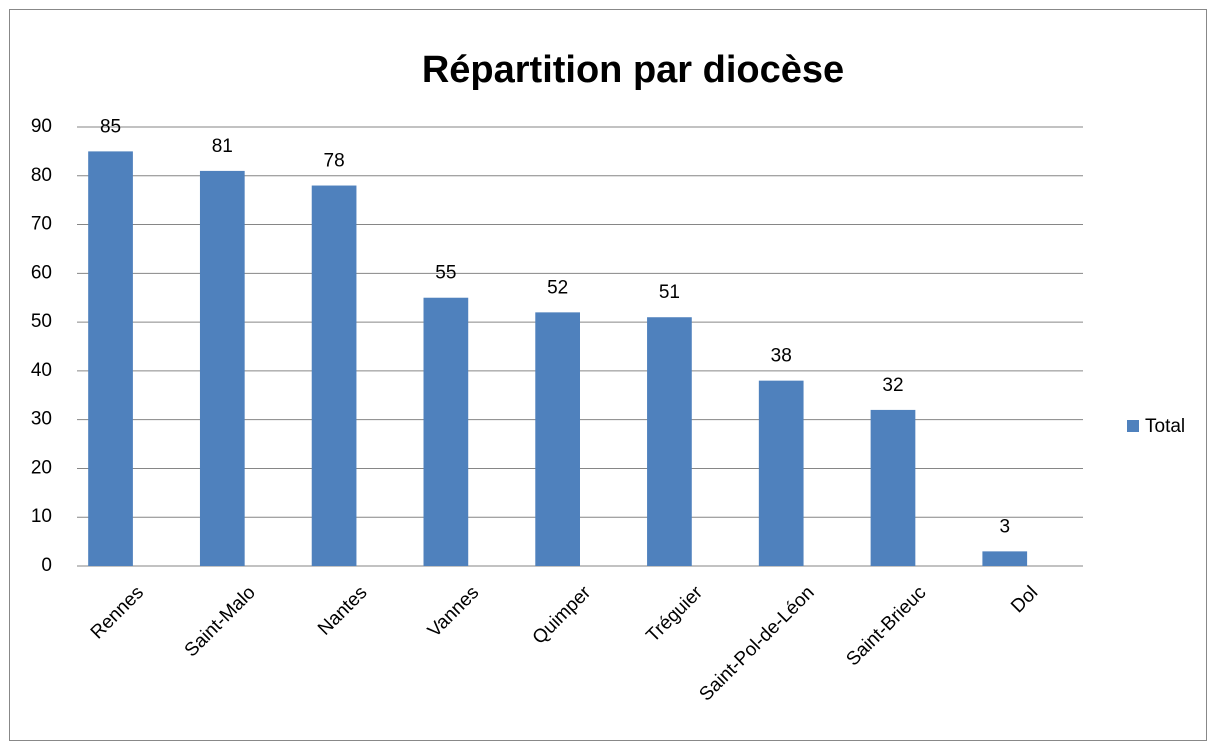 The height and width of the screenshot is (752, 1218). What do you see at coordinates (41, 175) in the screenshot?
I see `y-tick-label: 80` at bounding box center [41, 175].